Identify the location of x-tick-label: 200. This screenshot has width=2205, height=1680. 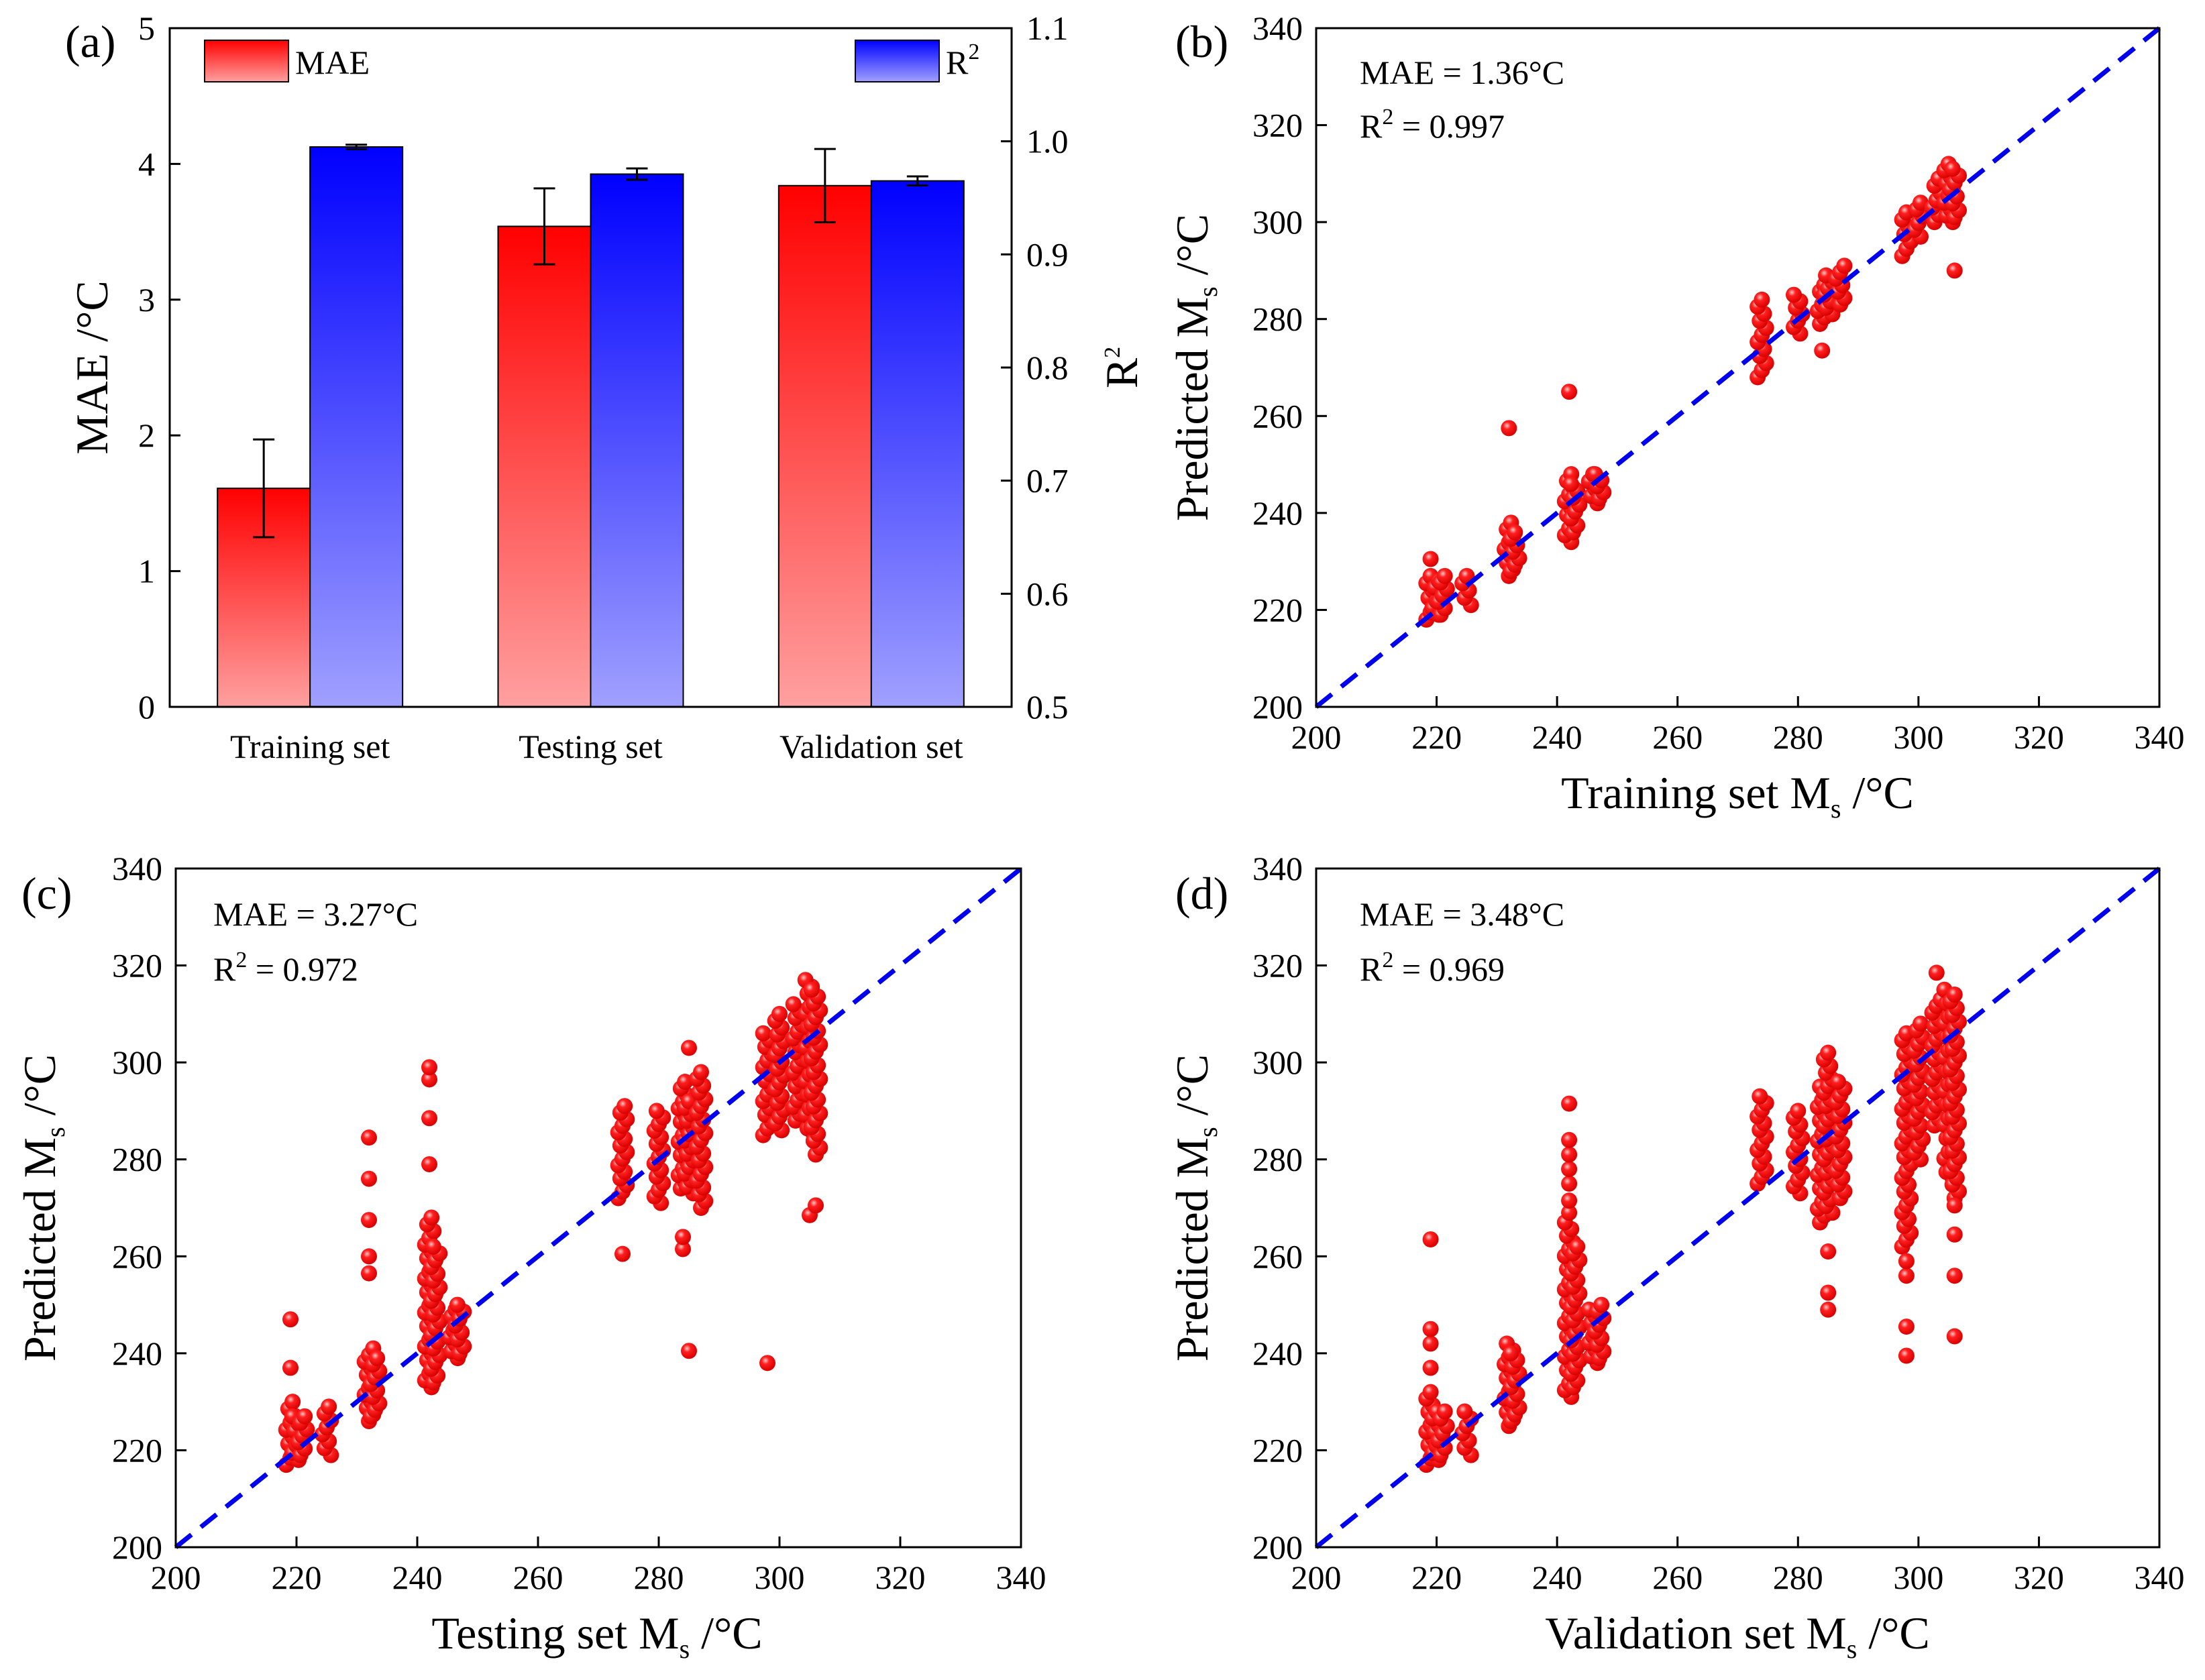
(176, 1577).